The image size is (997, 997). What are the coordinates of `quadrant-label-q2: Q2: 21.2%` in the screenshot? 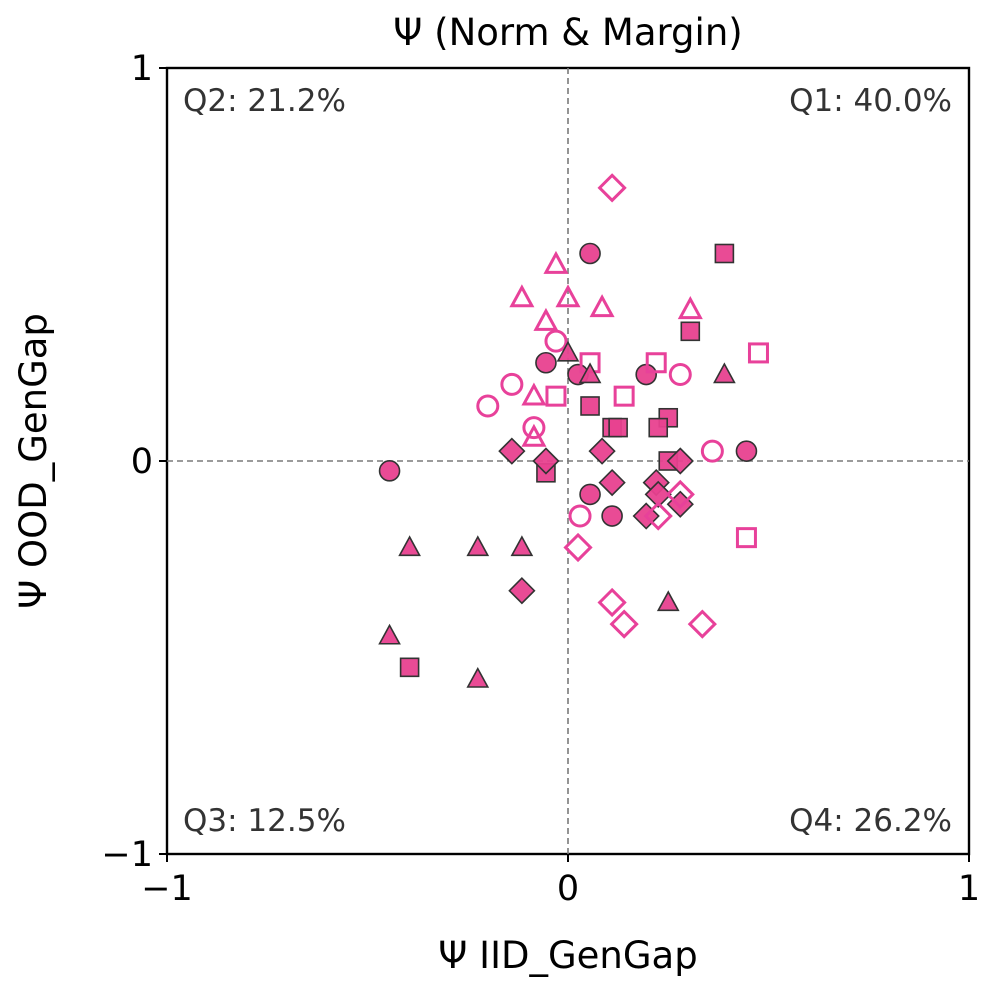 It's located at (264, 101).